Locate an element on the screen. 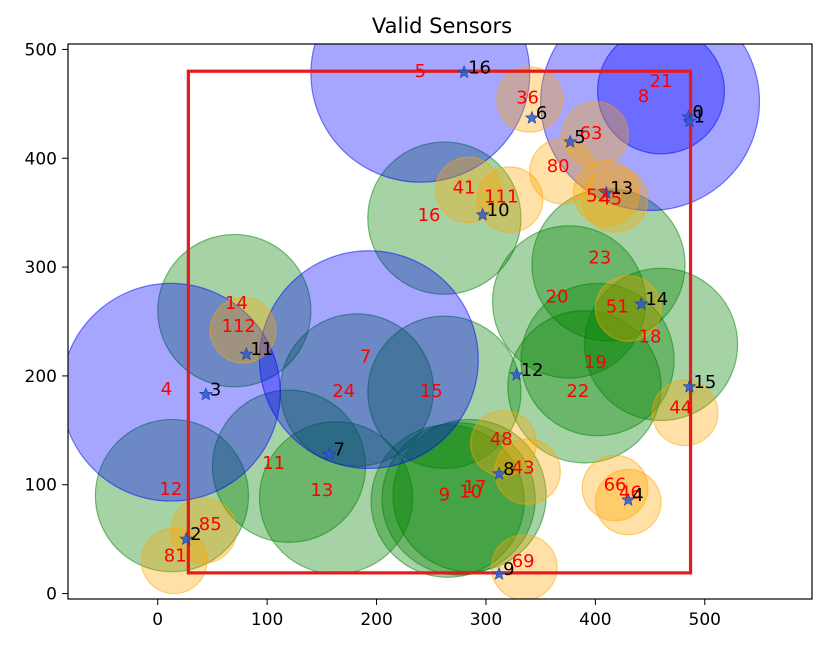 The height and width of the screenshot is (650, 828). x-tick-label-4: 400 is located at coordinates (595, 620).